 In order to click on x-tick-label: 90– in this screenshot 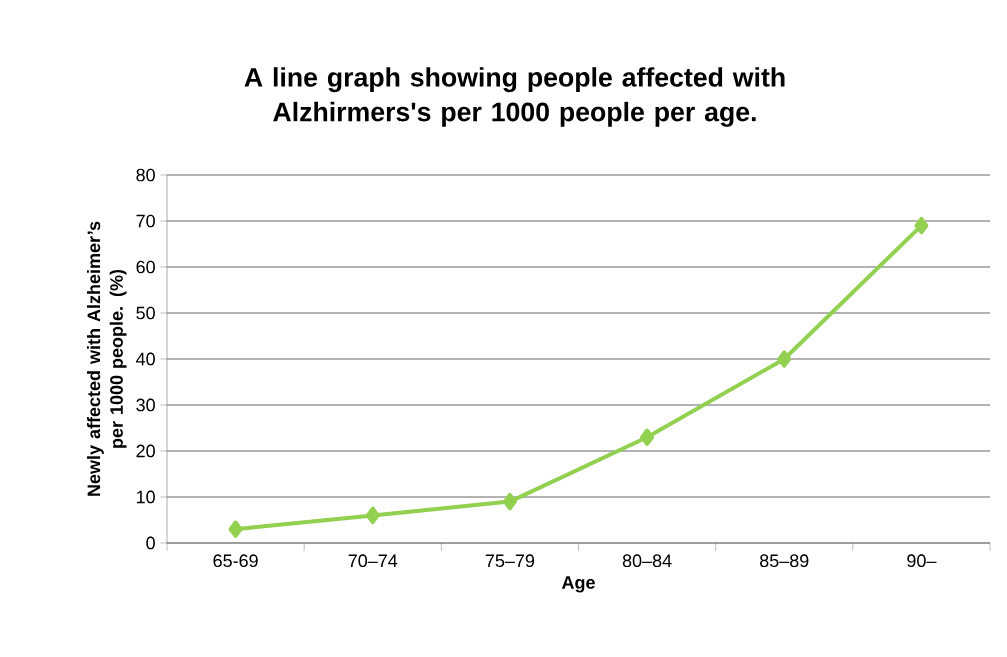, I will do `click(922, 561)`.